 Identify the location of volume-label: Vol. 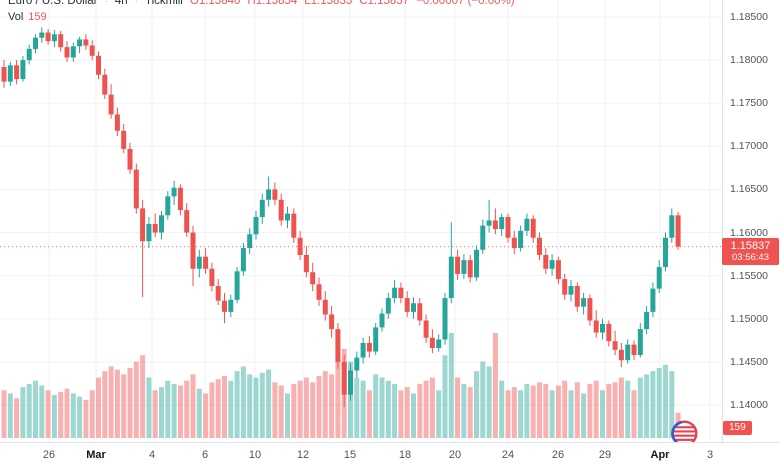
(16, 17).